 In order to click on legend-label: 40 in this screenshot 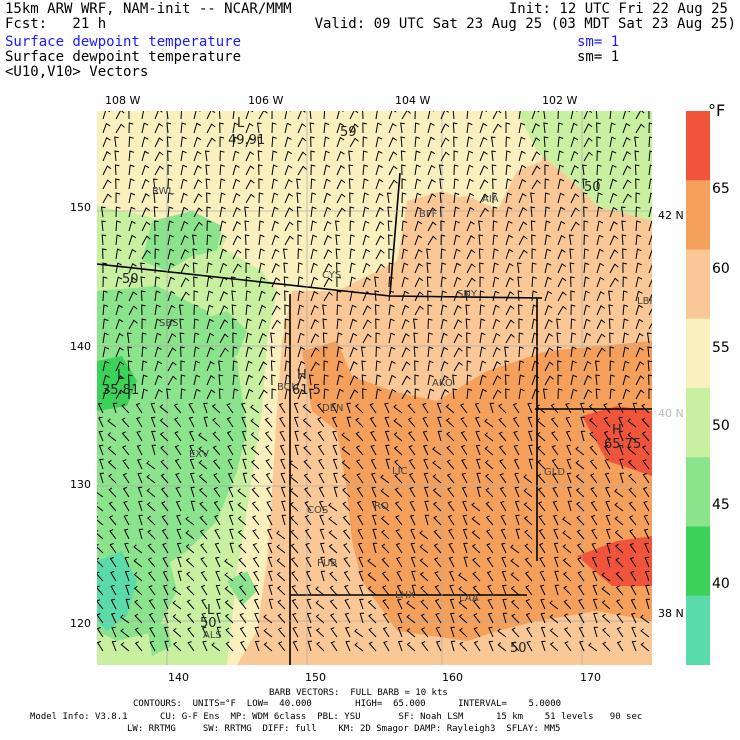, I will do `click(721, 584)`.